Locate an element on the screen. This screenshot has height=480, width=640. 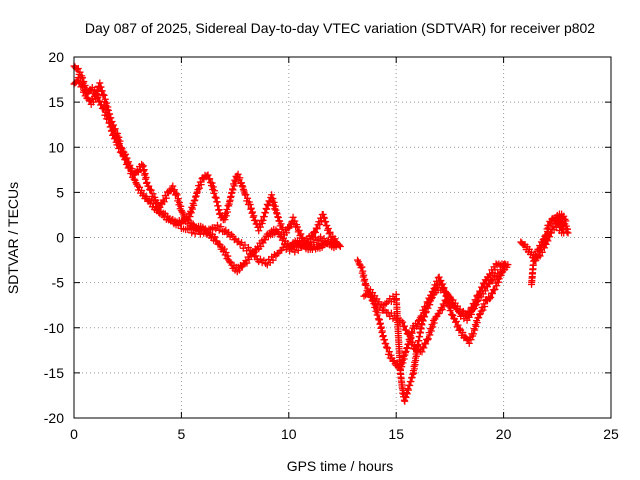
x-tick-label: 10 is located at coordinates (289, 434).